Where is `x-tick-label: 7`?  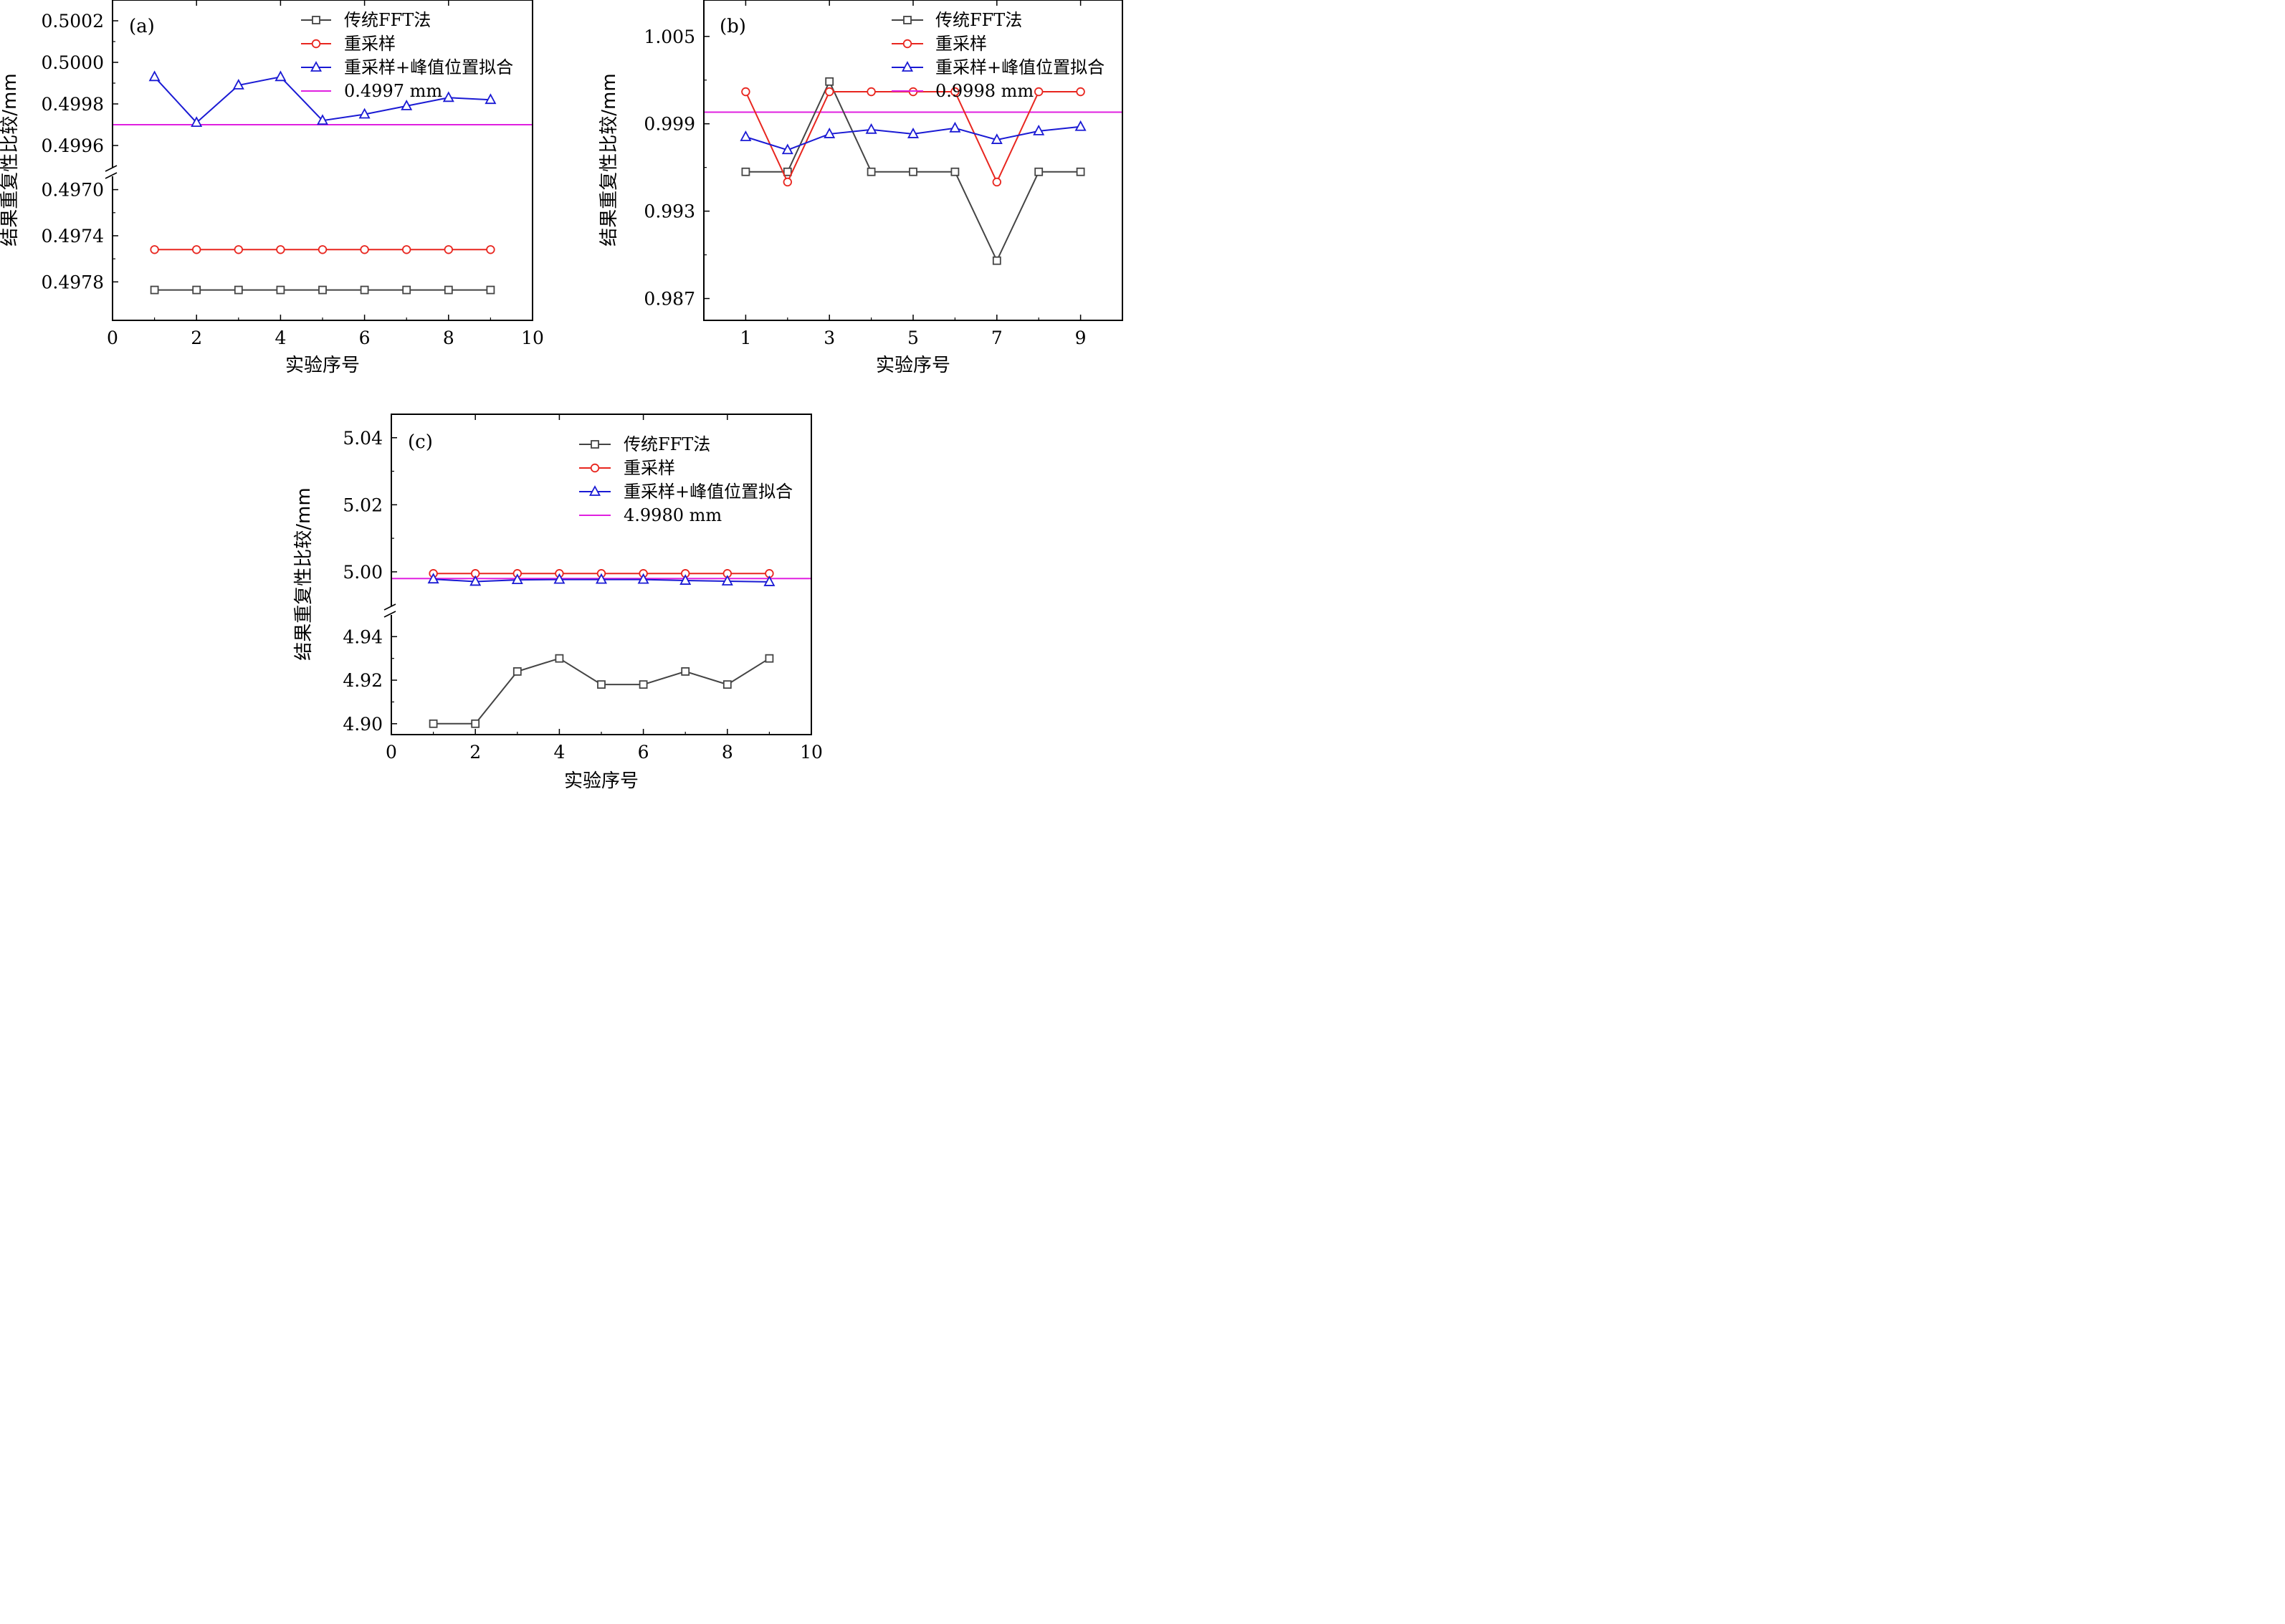
x-tick-label: 7 is located at coordinates (997, 338).